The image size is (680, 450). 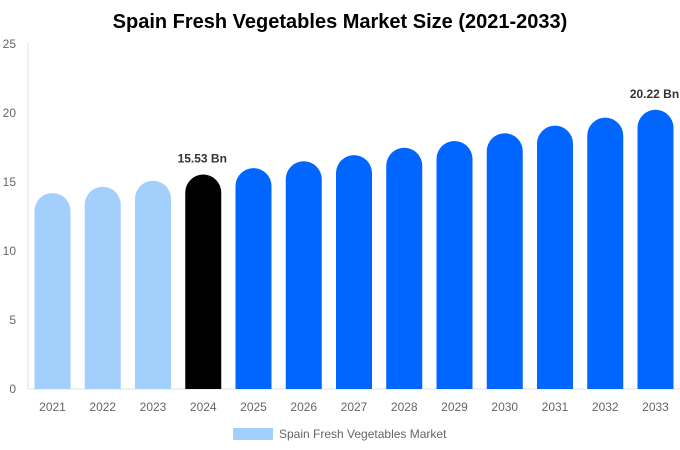 What do you see at coordinates (10, 251) in the screenshot?
I see `y-tick-label: 10` at bounding box center [10, 251].